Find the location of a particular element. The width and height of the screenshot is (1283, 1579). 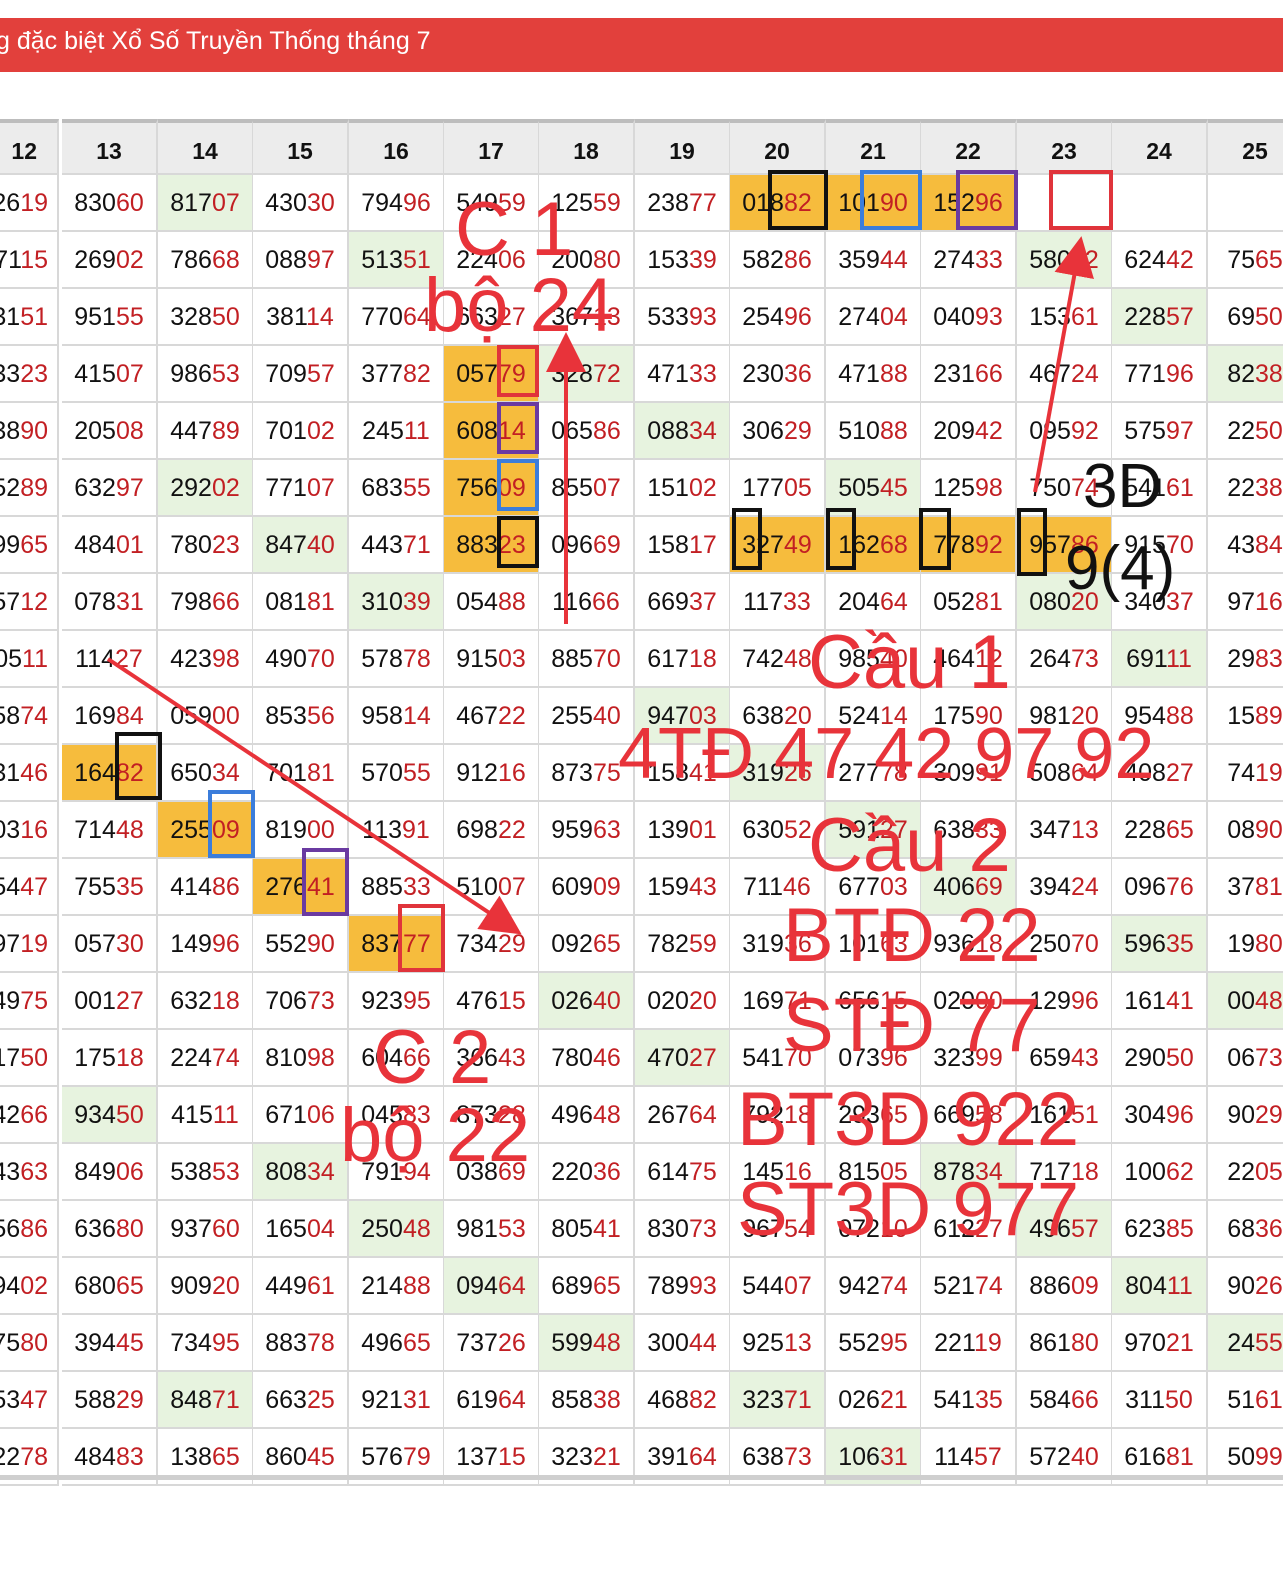

number-prefix: 669 is located at coordinates (954, 1115).